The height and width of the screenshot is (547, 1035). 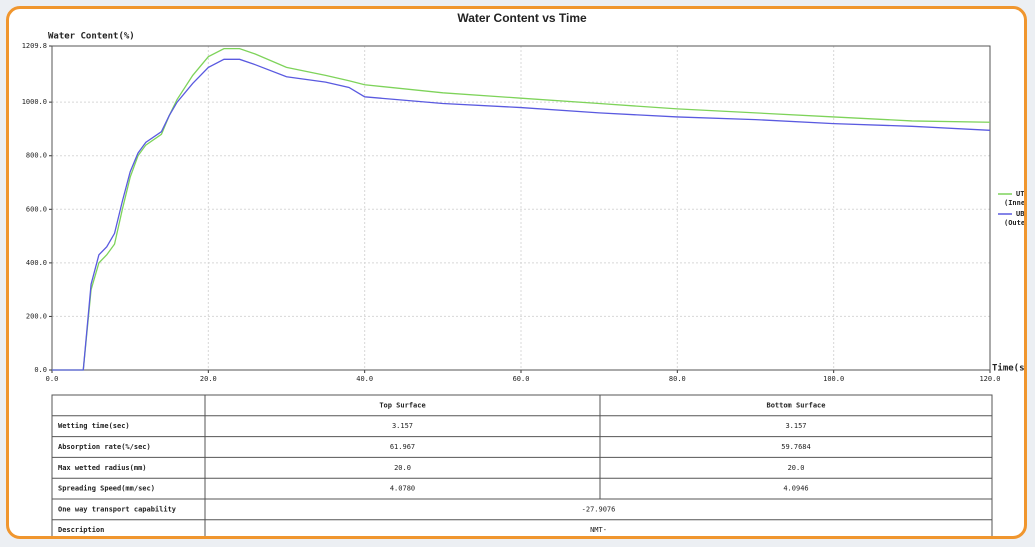 What do you see at coordinates (521, 379) in the screenshot?
I see `x-tick-label: 60.0` at bounding box center [521, 379].